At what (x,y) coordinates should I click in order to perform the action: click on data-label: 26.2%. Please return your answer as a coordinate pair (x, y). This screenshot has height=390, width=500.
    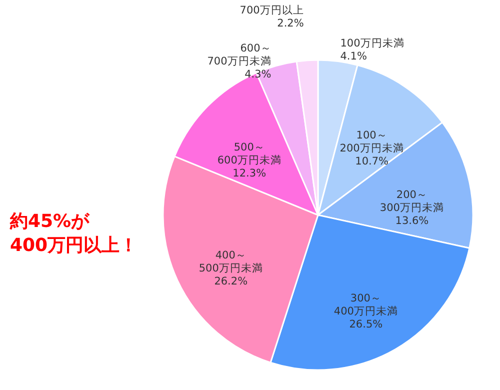
    Looking at the image, I should click on (231, 282).